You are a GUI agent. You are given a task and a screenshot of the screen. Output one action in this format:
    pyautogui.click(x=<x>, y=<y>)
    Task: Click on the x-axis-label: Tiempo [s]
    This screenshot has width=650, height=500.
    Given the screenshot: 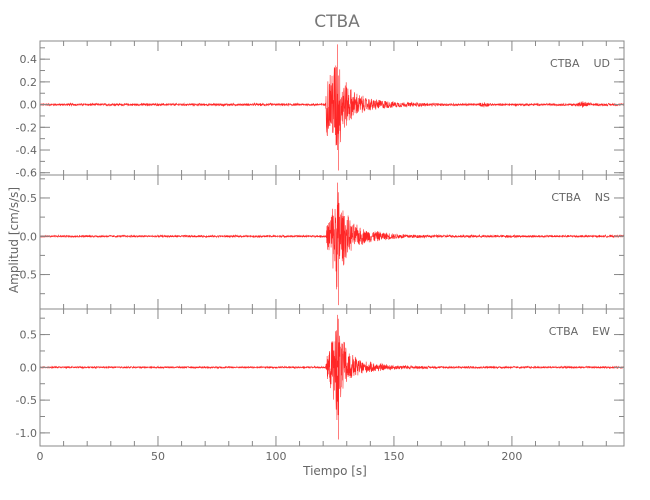 What is the action you would take?
    pyautogui.click(x=334, y=471)
    